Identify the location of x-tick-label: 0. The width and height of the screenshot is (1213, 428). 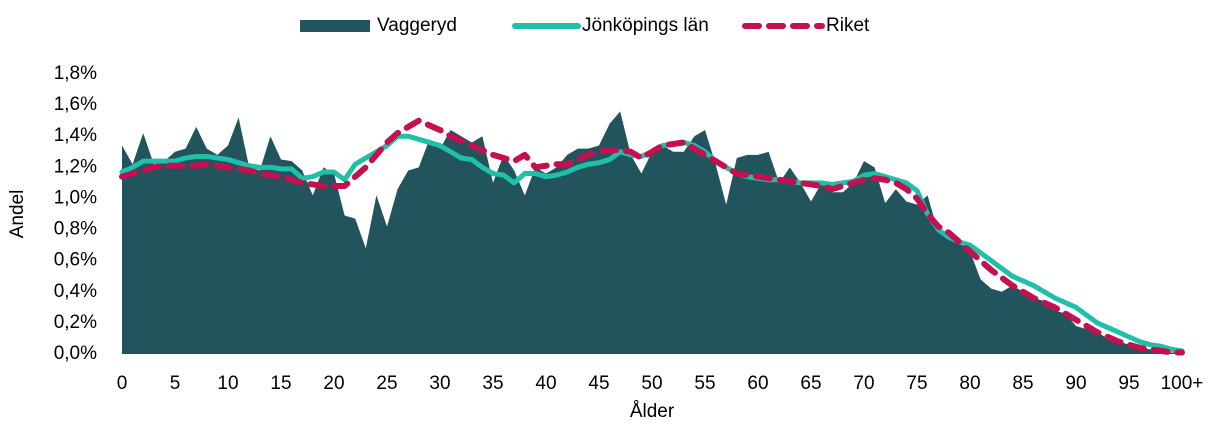
(122, 383).